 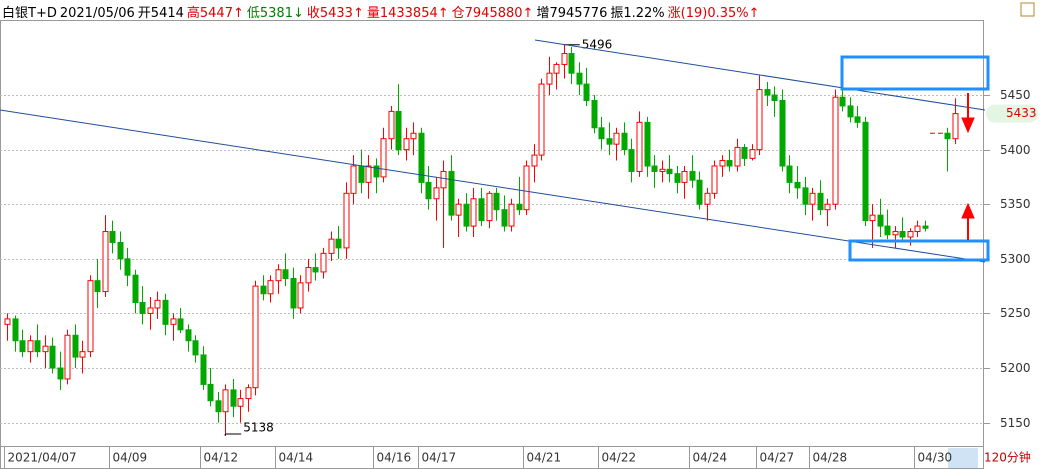 I want to click on header-item: 涨(19)0.35%↑, so click(x=713, y=13).